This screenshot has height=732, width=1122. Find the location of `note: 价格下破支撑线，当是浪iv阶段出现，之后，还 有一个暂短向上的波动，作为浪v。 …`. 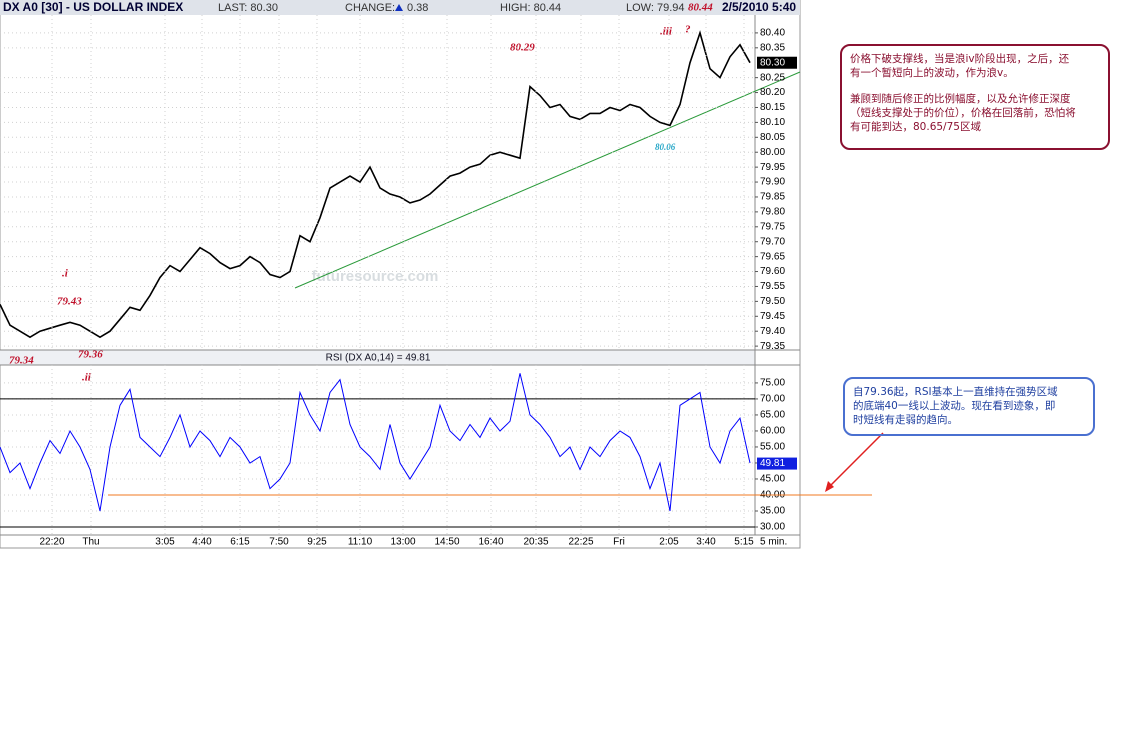

note: 价格下破支撑线，当是浪iv阶段出现，之后，还 有一个暂短向上的波动，作为浪v。 … is located at coordinates (975, 97).